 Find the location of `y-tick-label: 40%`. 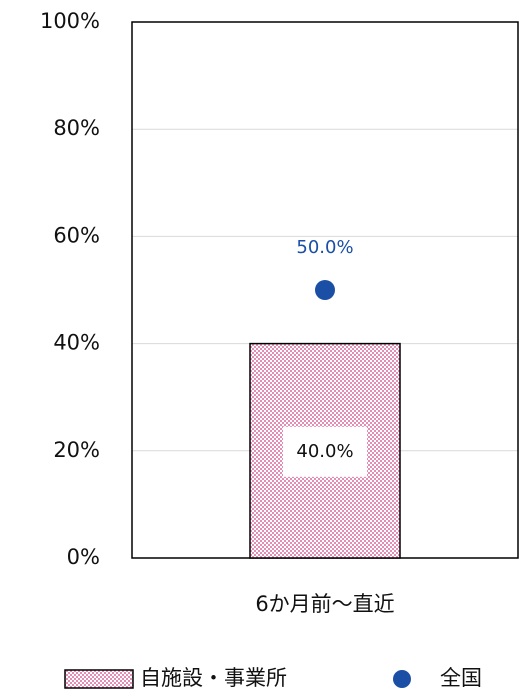

y-tick-label: 40% is located at coordinates (76, 343).